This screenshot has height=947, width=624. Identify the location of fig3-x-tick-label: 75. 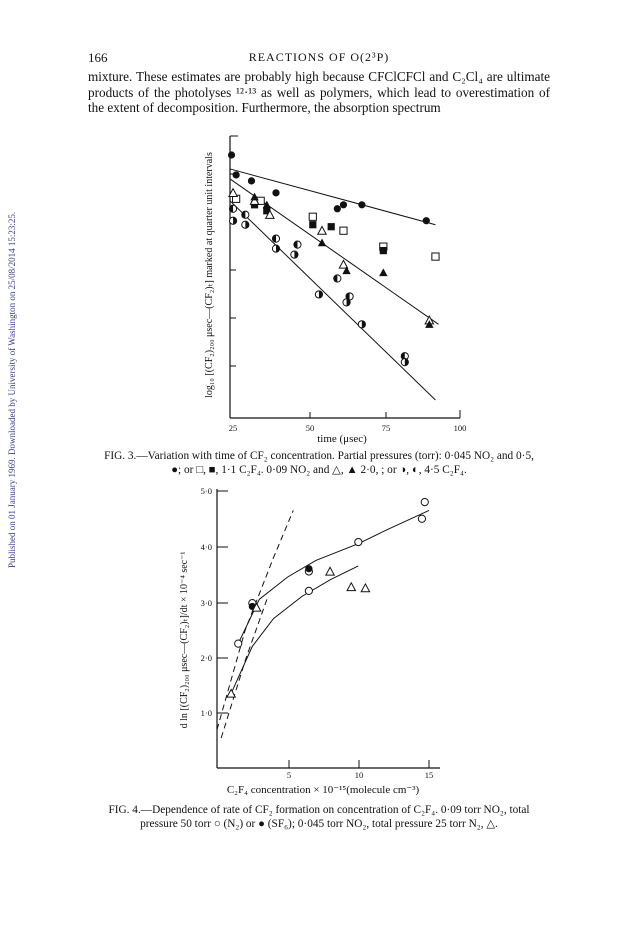
(386, 428).